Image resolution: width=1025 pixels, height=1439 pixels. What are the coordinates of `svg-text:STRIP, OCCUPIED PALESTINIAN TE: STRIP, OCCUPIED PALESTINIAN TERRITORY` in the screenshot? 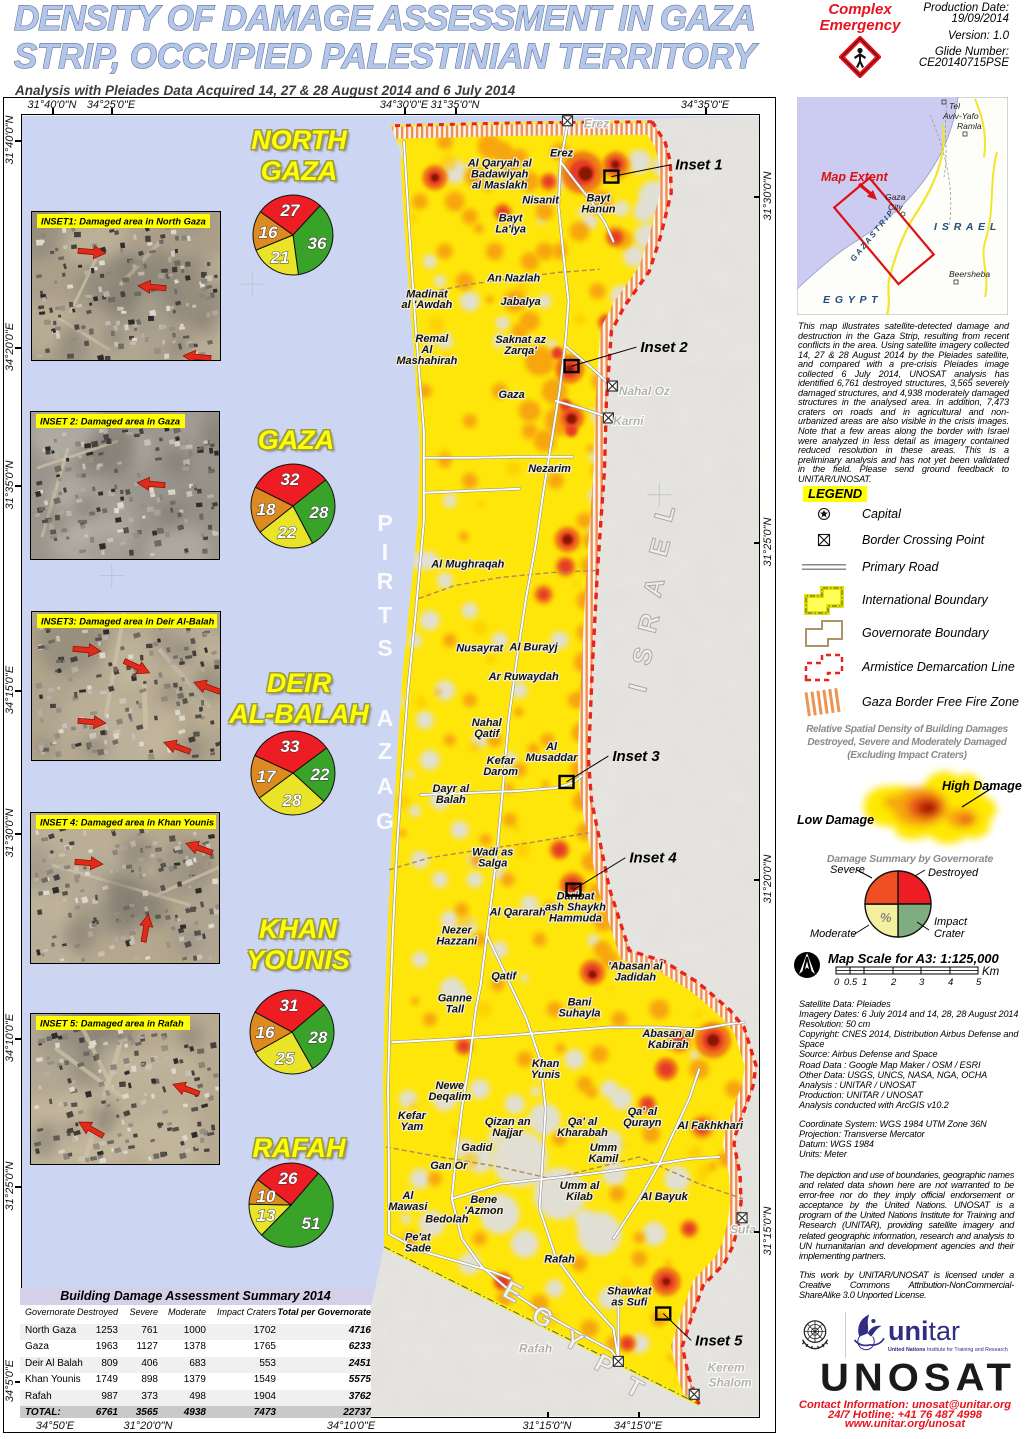 It's located at (386, 56).